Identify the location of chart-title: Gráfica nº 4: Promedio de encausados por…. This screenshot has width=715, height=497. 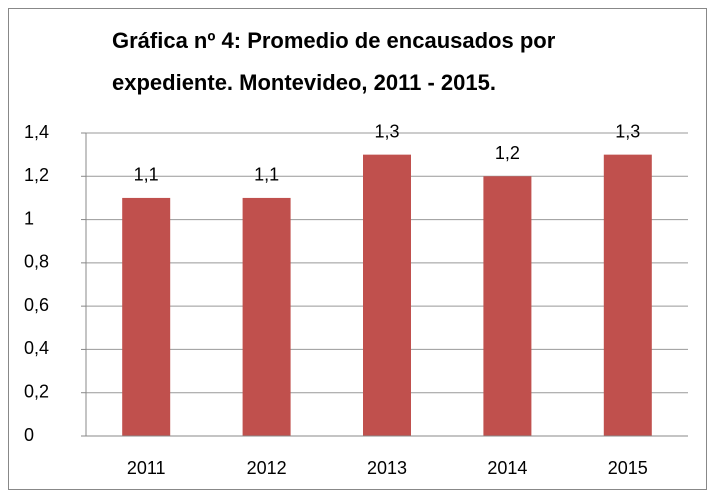
(334, 61).